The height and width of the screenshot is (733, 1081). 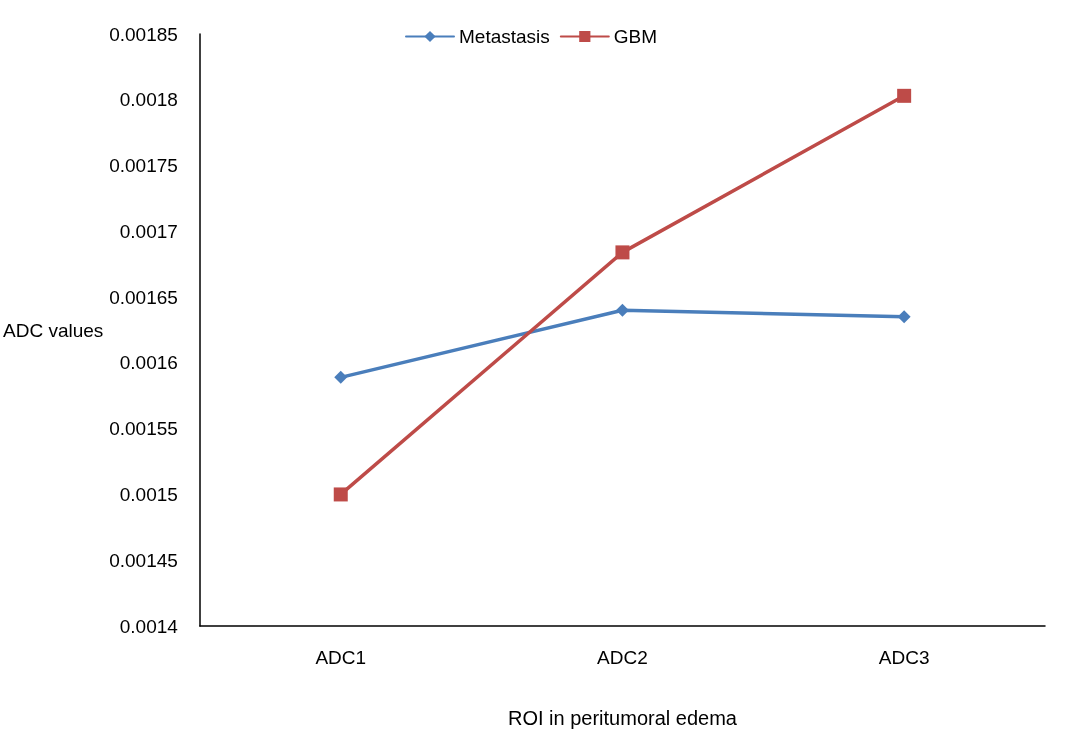 What do you see at coordinates (143, 34) in the screenshot?
I see `y-tick-label: 0.00185` at bounding box center [143, 34].